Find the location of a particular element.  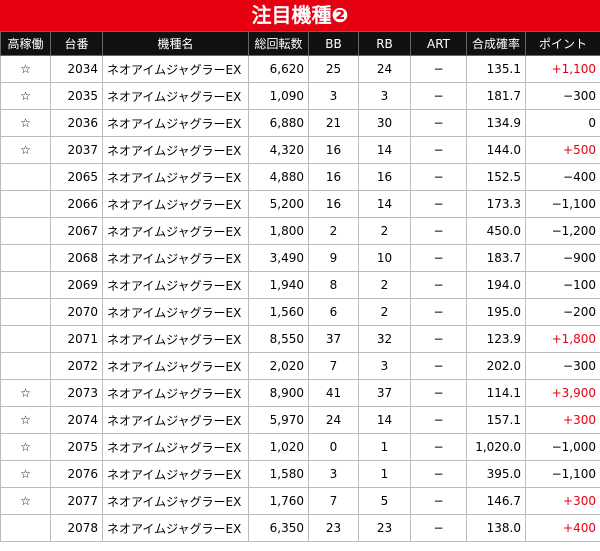

table-row: 2065 ネオアイムジャグラーEX 4,880 16 16−152.5 −400 is located at coordinates (300, 177).